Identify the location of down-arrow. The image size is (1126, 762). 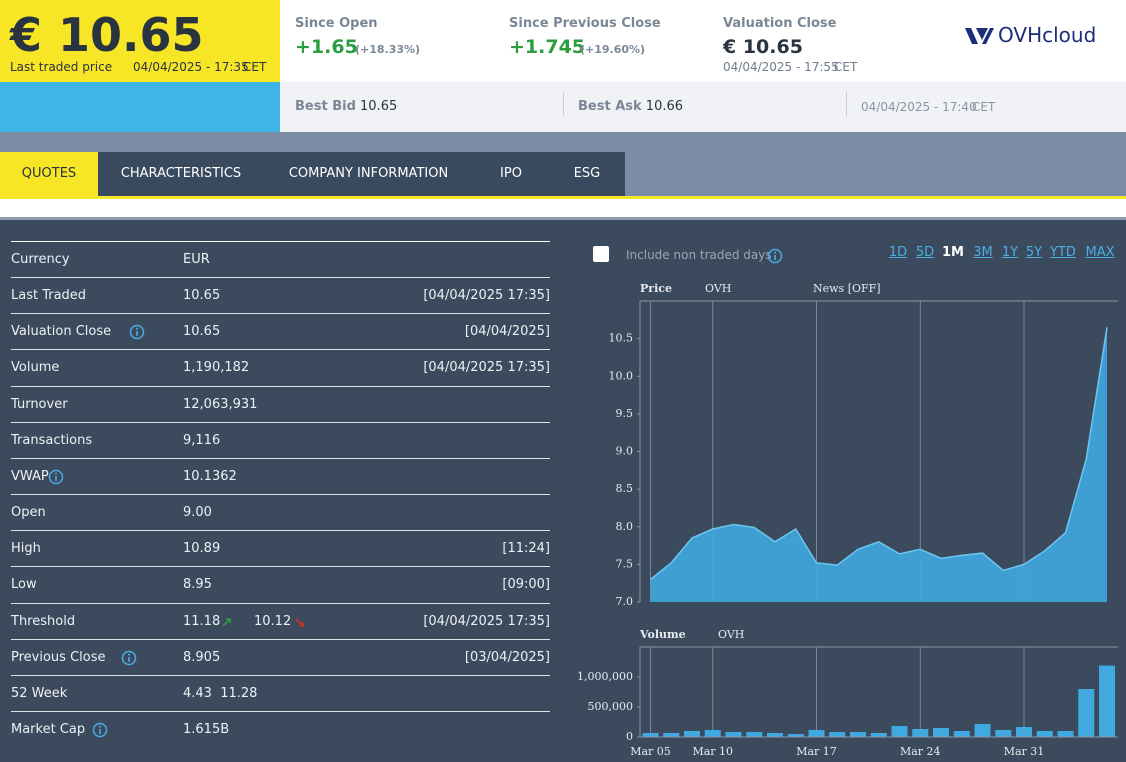
(299, 622).